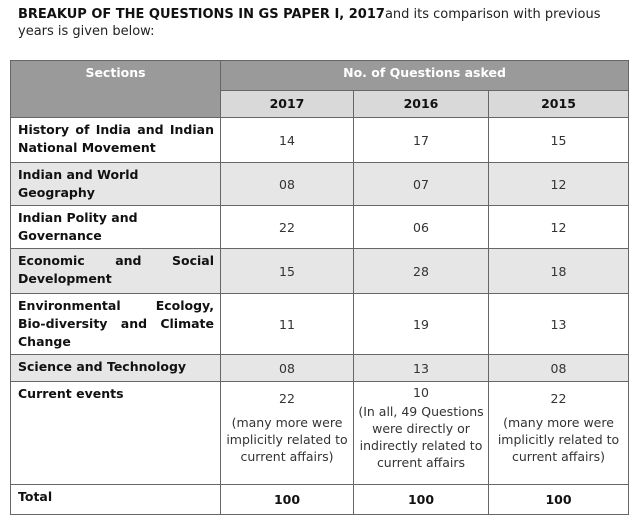 Image resolution: width=640 pixels, height=515 pixels. Describe the element at coordinates (421, 392) in the screenshot. I see `value-2016: 10` at that location.